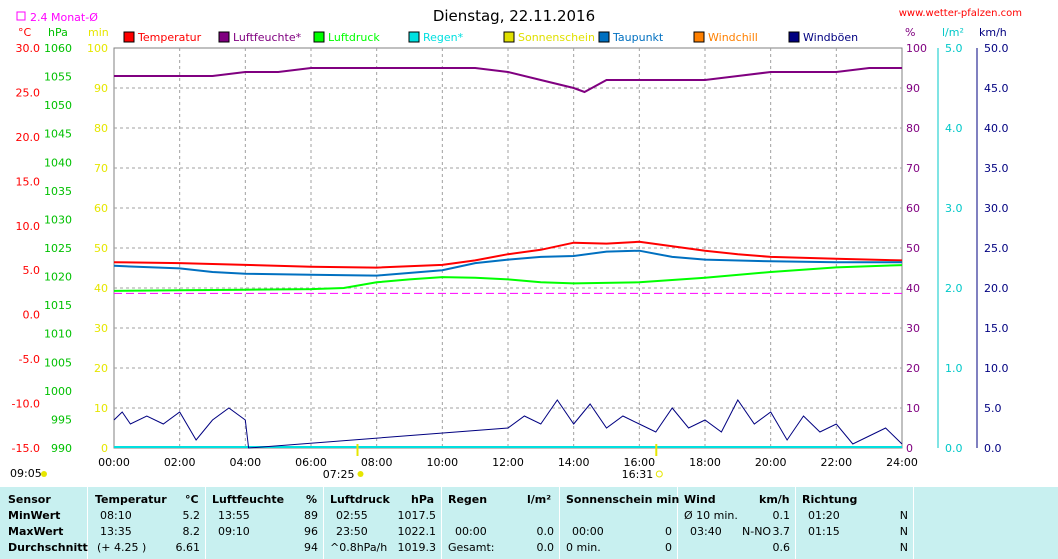 The height and width of the screenshot is (559, 1058). What do you see at coordinates (954, 48) in the screenshot?
I see `rain-tick: 5.0` at bounding box center [954, 48].